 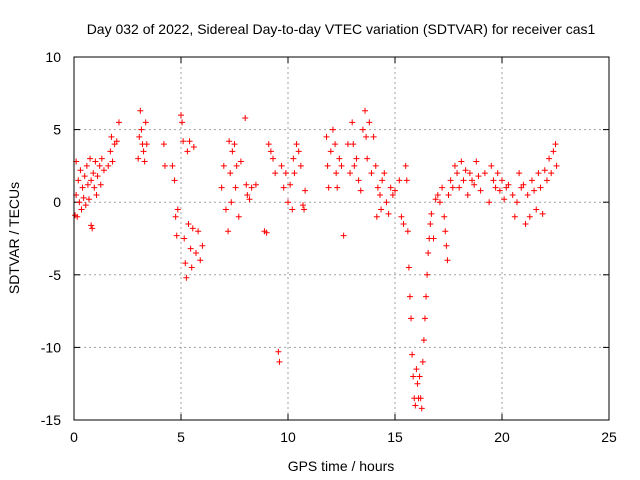 I want to click on x-axis-label: GPS time / hours, so click(x=341, y=466).